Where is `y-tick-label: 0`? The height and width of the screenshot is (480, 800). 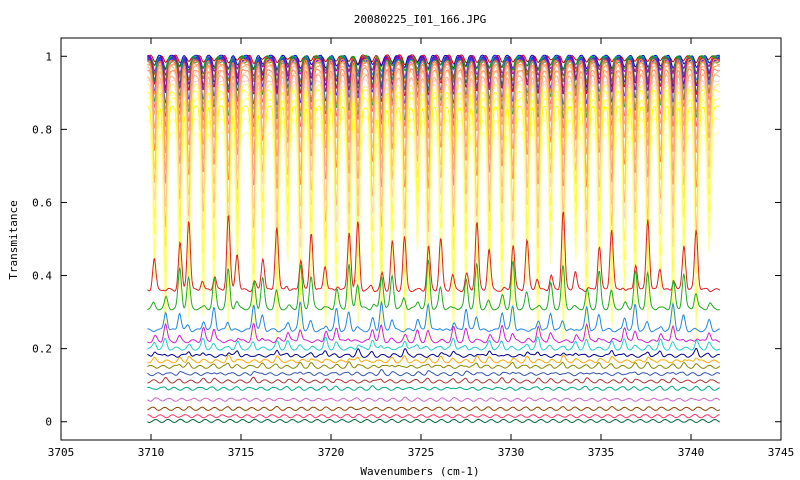
y-tick-label: 0 is located at coordinates (48, 422).